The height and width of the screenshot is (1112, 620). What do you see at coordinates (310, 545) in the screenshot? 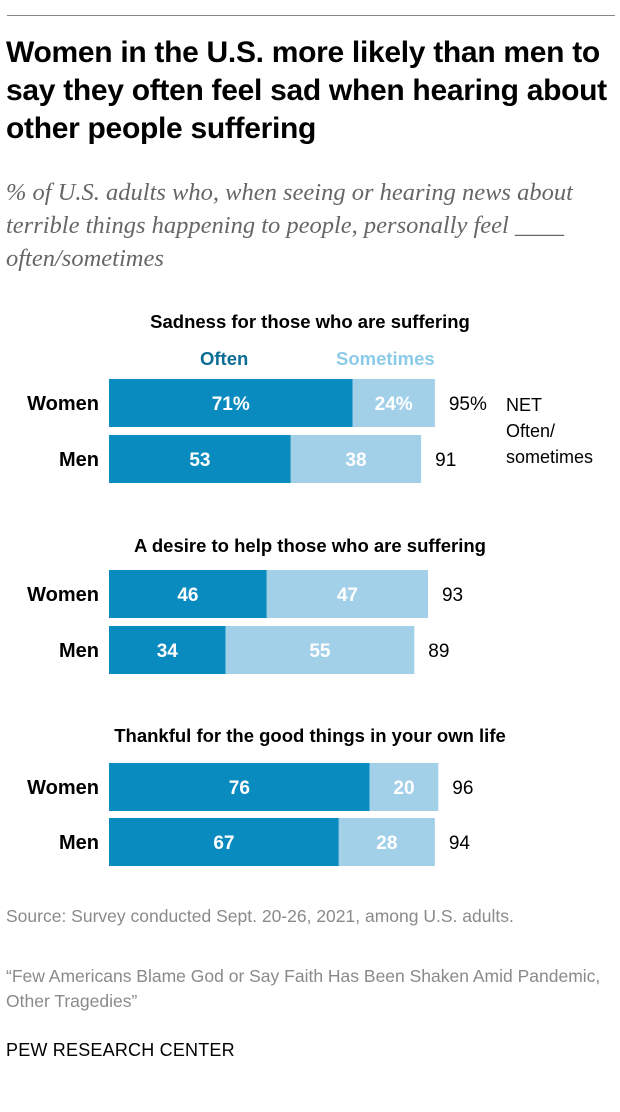
I see `panel-title-2: A desire to help those who are suffering` at bounding box center [310, 545].